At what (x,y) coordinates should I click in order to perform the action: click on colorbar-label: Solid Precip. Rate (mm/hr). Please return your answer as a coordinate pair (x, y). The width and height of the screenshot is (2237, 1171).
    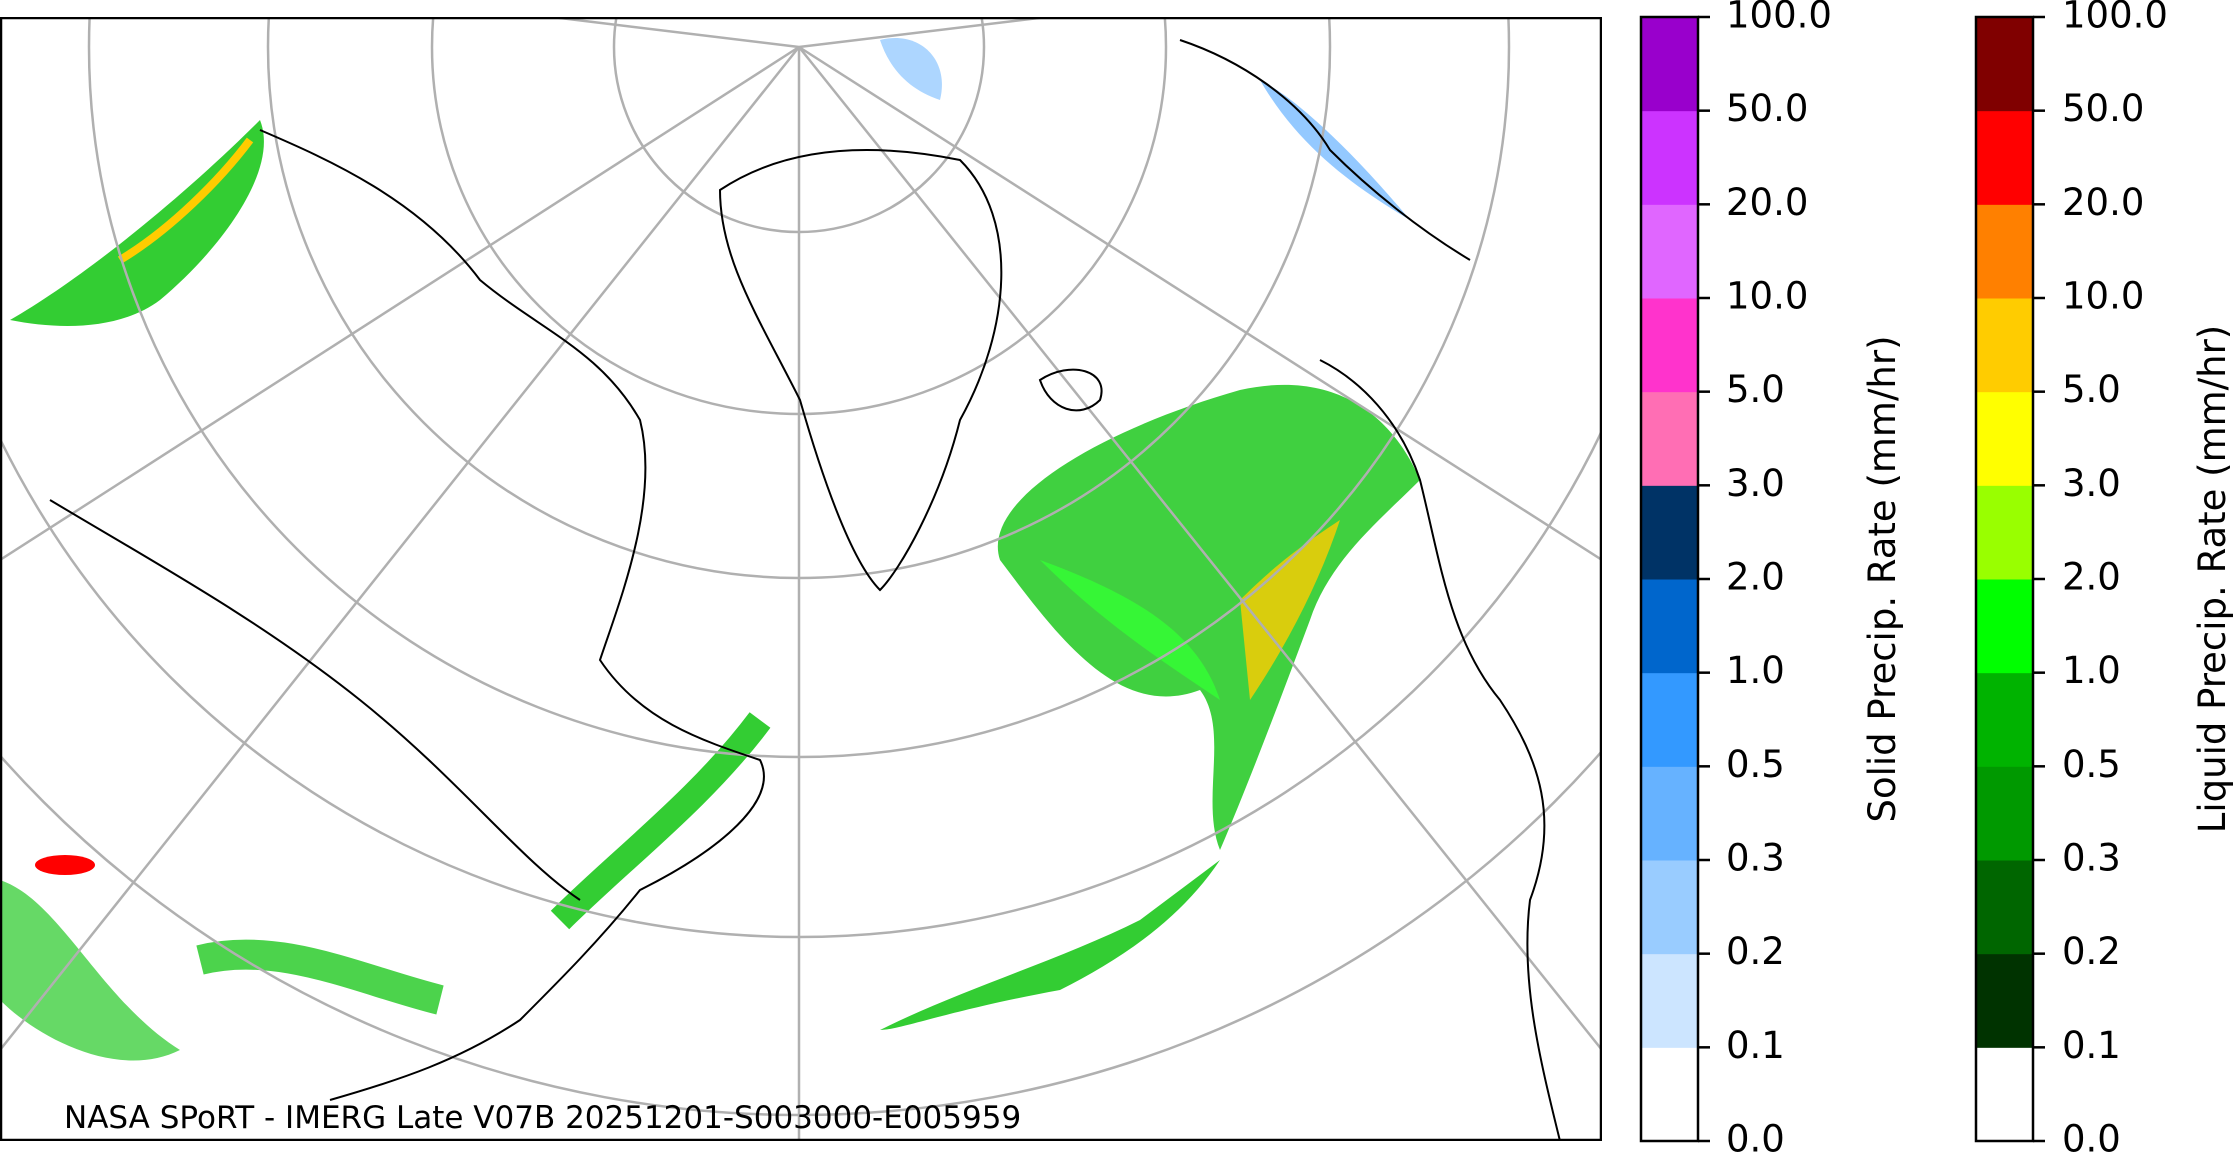
    Looking at the image, I should click on (1882, 578).